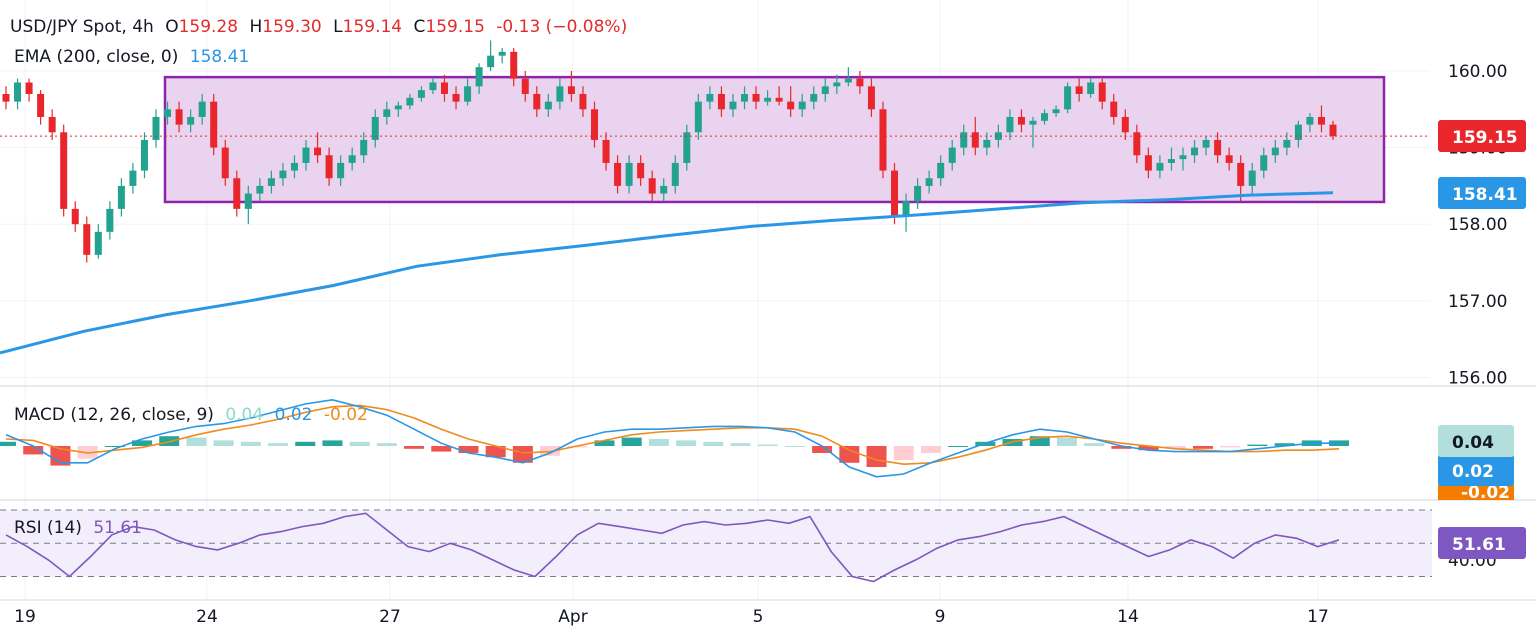 Image resolution: width=1536 pixels, height=641 pixels. What do you see at coordinates (1476, 441) in the screenshot?
I see `macd-hist-tag-bg` at bounding box center [1476, 441].